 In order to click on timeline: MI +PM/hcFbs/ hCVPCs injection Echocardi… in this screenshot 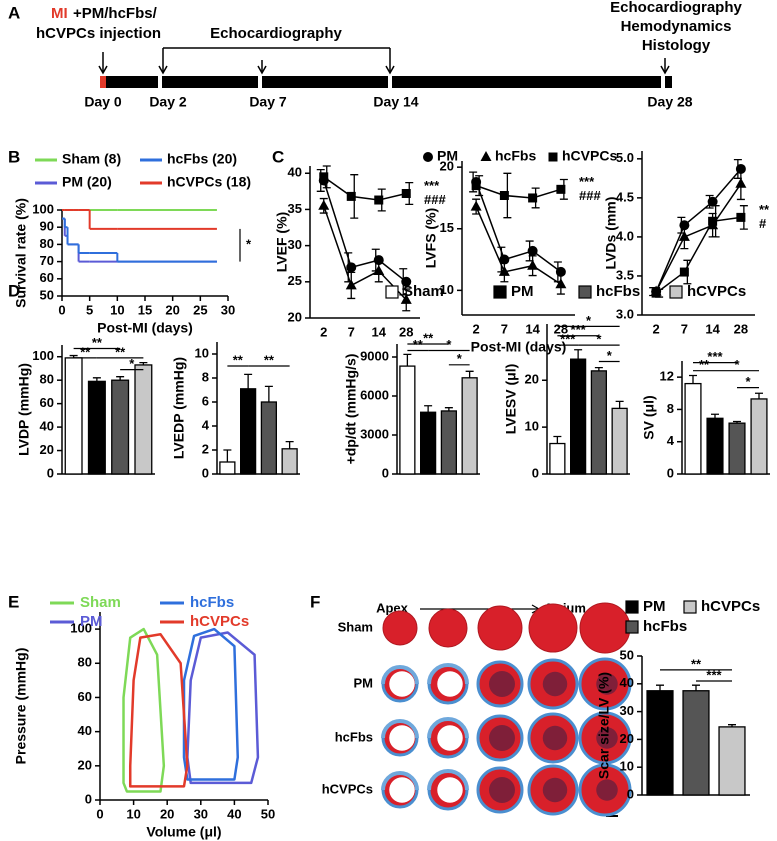, I will do `click(389, 55)`.